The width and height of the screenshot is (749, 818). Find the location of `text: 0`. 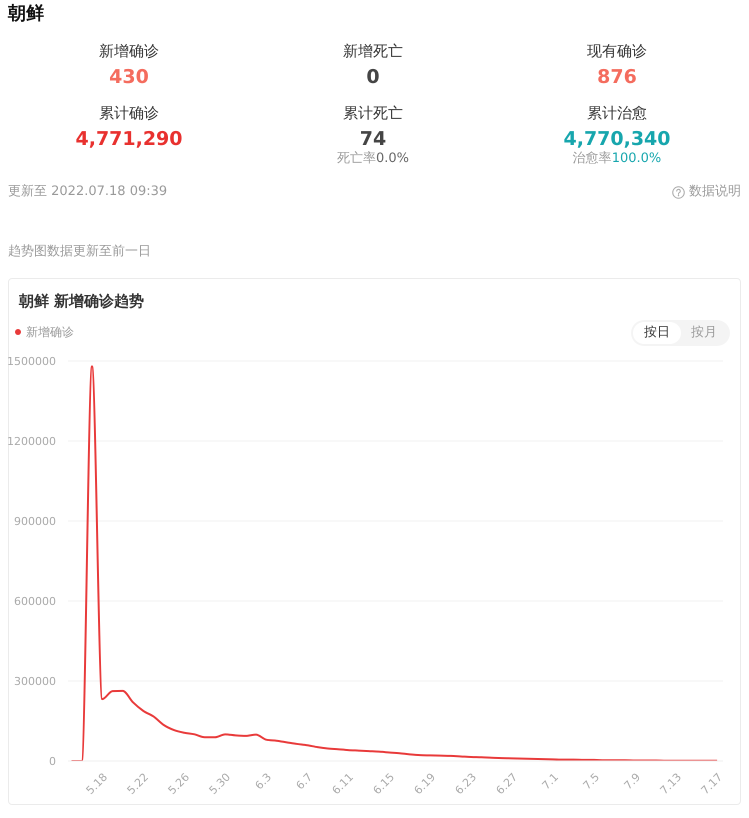

text: 0 is located at coordinates (373, 77).